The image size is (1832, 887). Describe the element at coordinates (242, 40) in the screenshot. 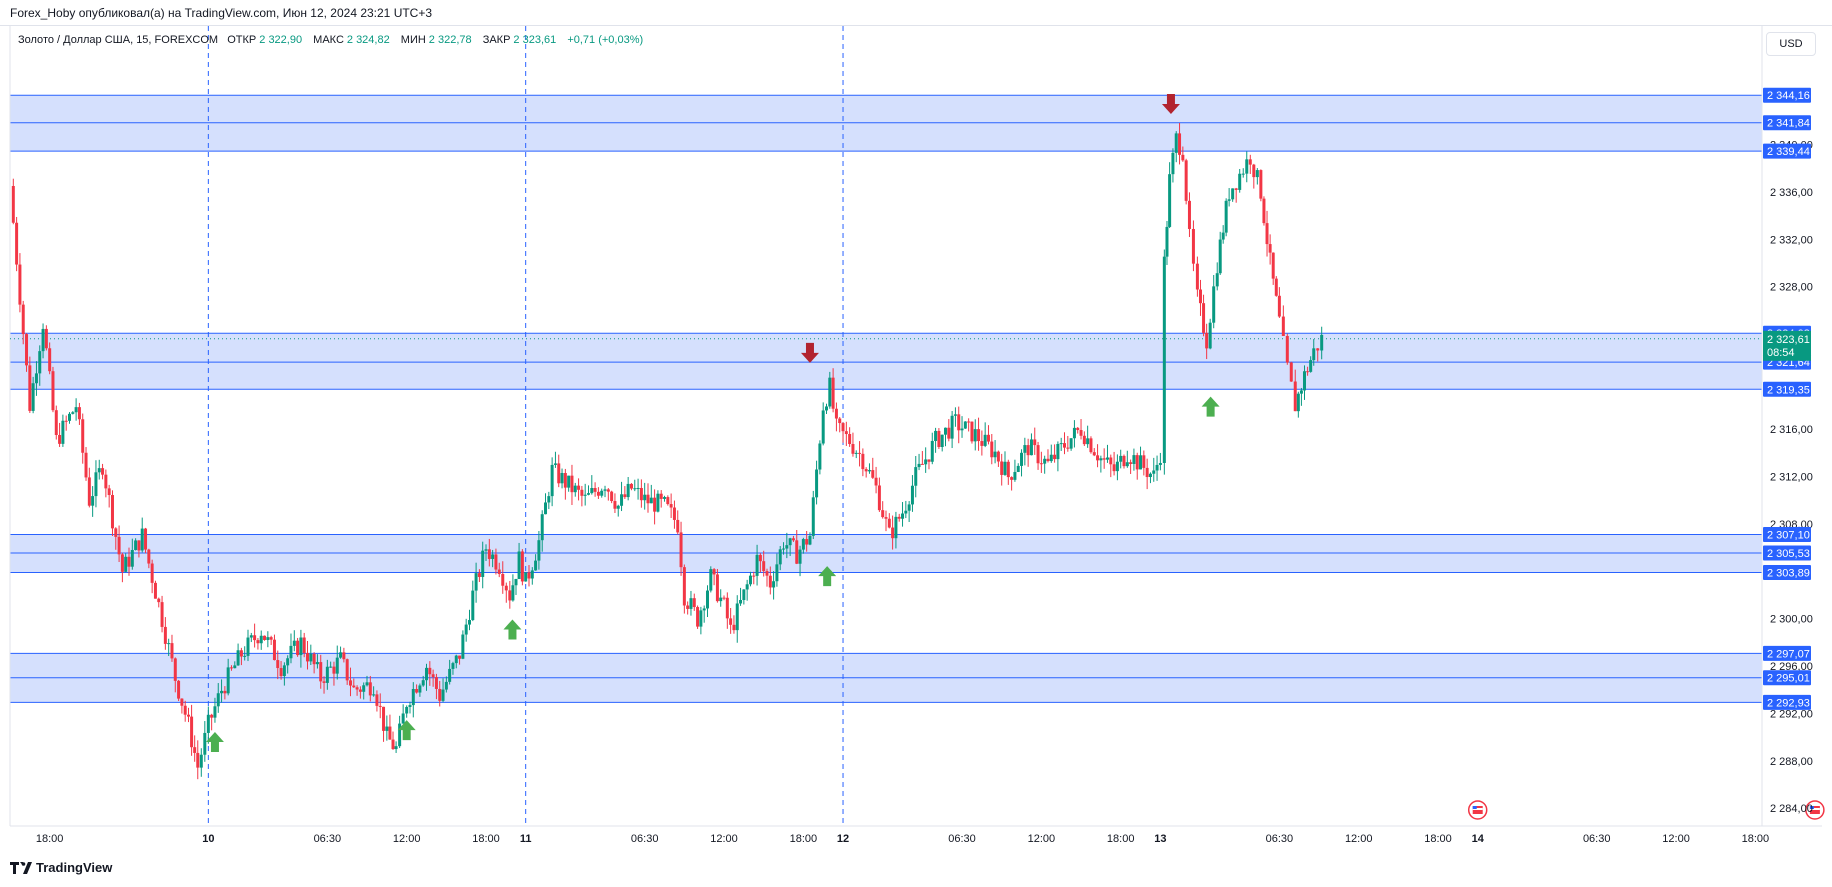

I see `open-label: ОТКР` at that location.